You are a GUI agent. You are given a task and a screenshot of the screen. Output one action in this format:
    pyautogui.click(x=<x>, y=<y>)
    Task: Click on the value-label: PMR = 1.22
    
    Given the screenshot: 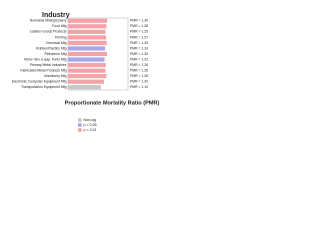 What is the action you would take?
    pyautogui.click(x=139, y=59)
    